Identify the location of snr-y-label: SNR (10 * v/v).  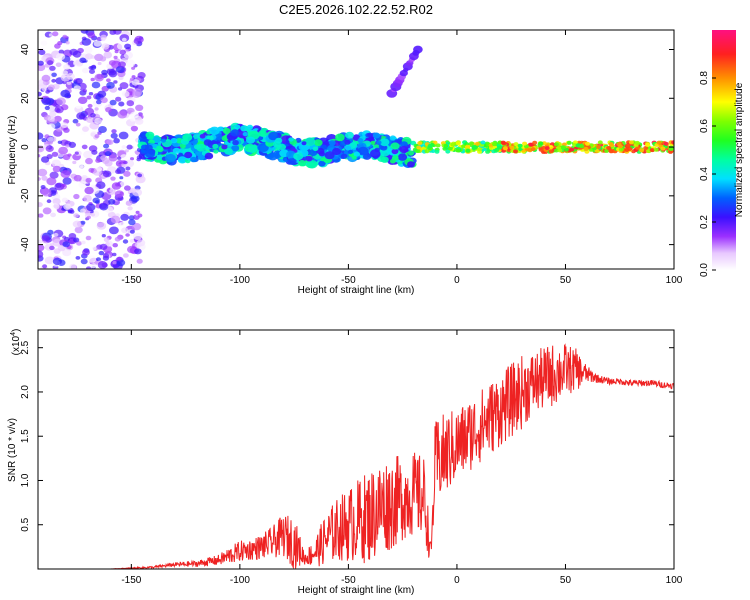
(12, 450).